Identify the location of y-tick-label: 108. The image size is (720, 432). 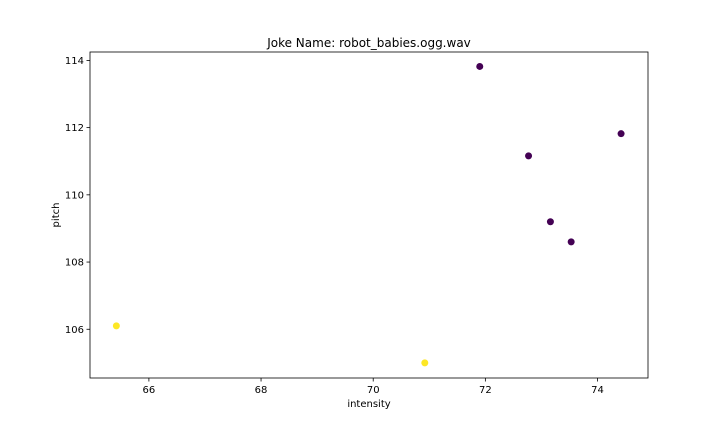
(74, 263).